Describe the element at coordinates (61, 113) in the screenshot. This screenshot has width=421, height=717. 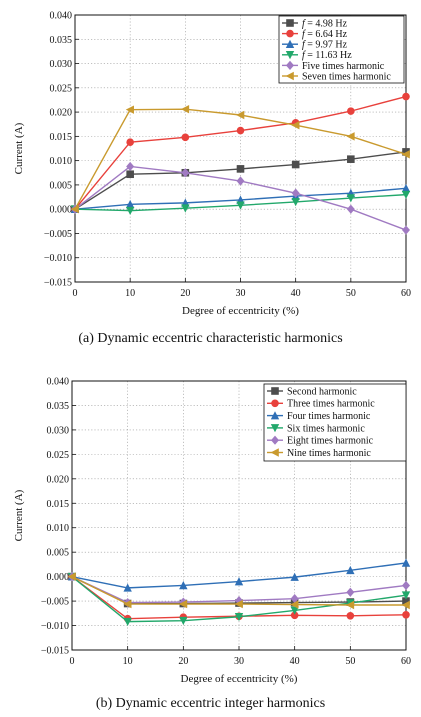
I see `charta-y-tick-label: 0.020` at that location.